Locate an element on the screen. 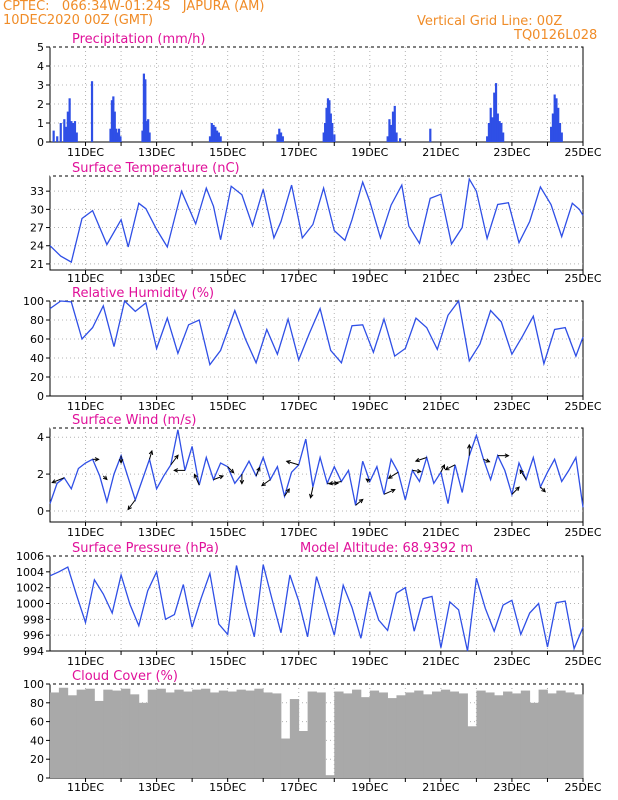 Image resolution: width=618 pixels, height=800 pixels. y-tick-label: 994 is located at coordinates (33, 651).